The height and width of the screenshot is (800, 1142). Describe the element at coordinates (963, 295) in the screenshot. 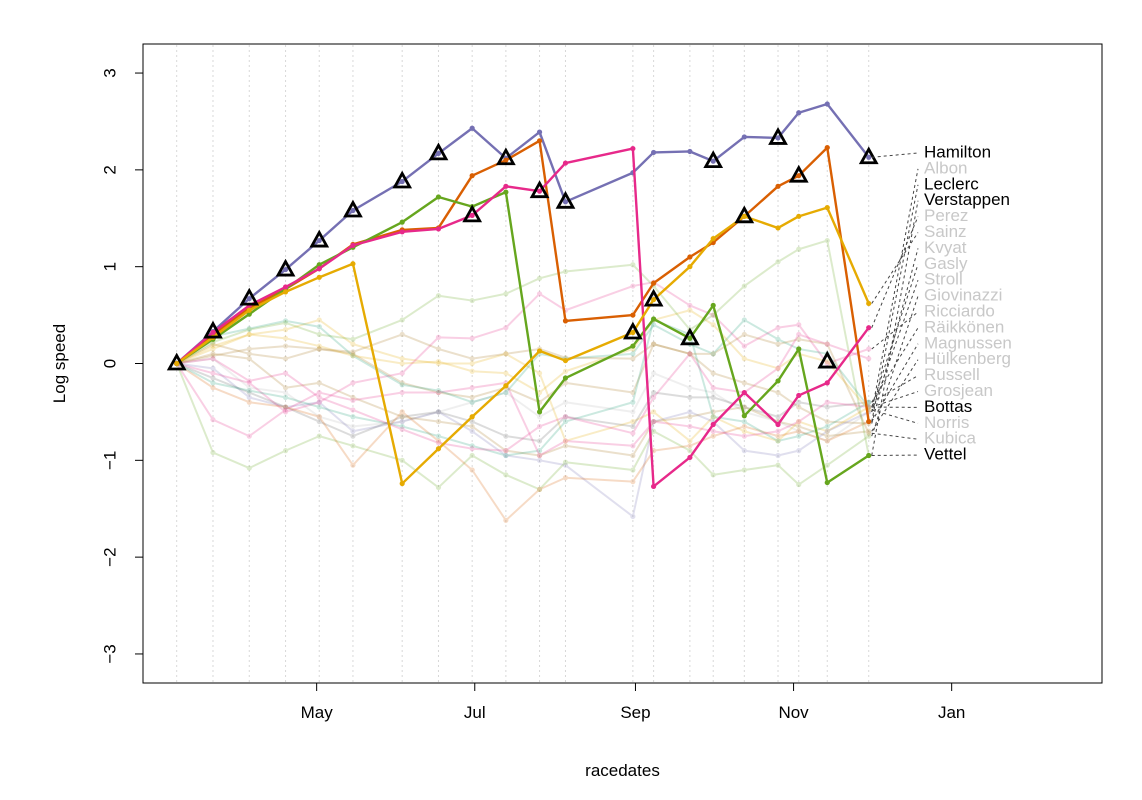

I see `end-label: Giovinazzi` at that location.